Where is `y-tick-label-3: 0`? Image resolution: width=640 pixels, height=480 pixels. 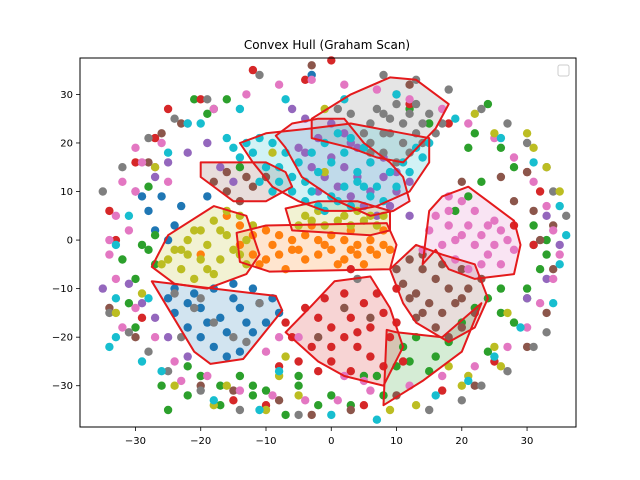
y-tick-label-3: 0 is located at coordinates (70, 241).